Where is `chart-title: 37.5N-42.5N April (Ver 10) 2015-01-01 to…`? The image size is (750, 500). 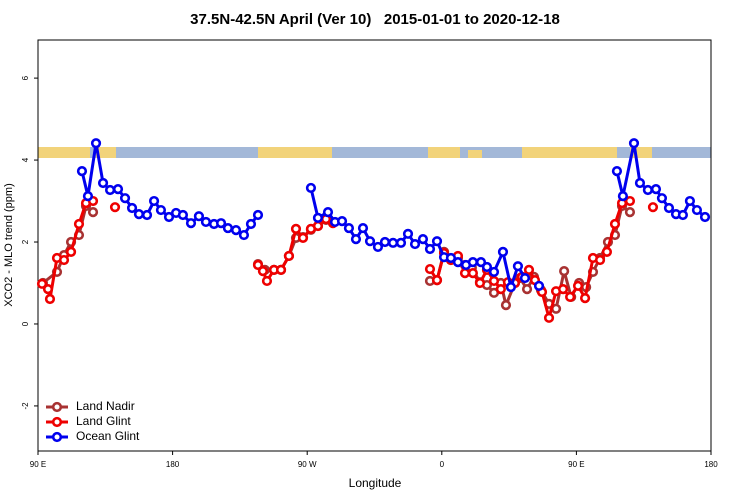 chart-title: 37.5N-42.5N April (Ver 10) 2015-01-01 to… is located at coordinates (375, 19).